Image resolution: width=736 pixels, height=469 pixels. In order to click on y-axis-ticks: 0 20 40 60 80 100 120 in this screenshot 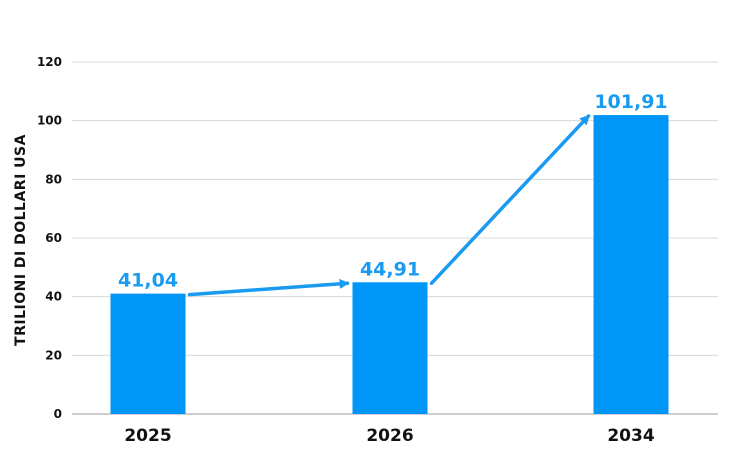, I will do `click(49, 238)`.